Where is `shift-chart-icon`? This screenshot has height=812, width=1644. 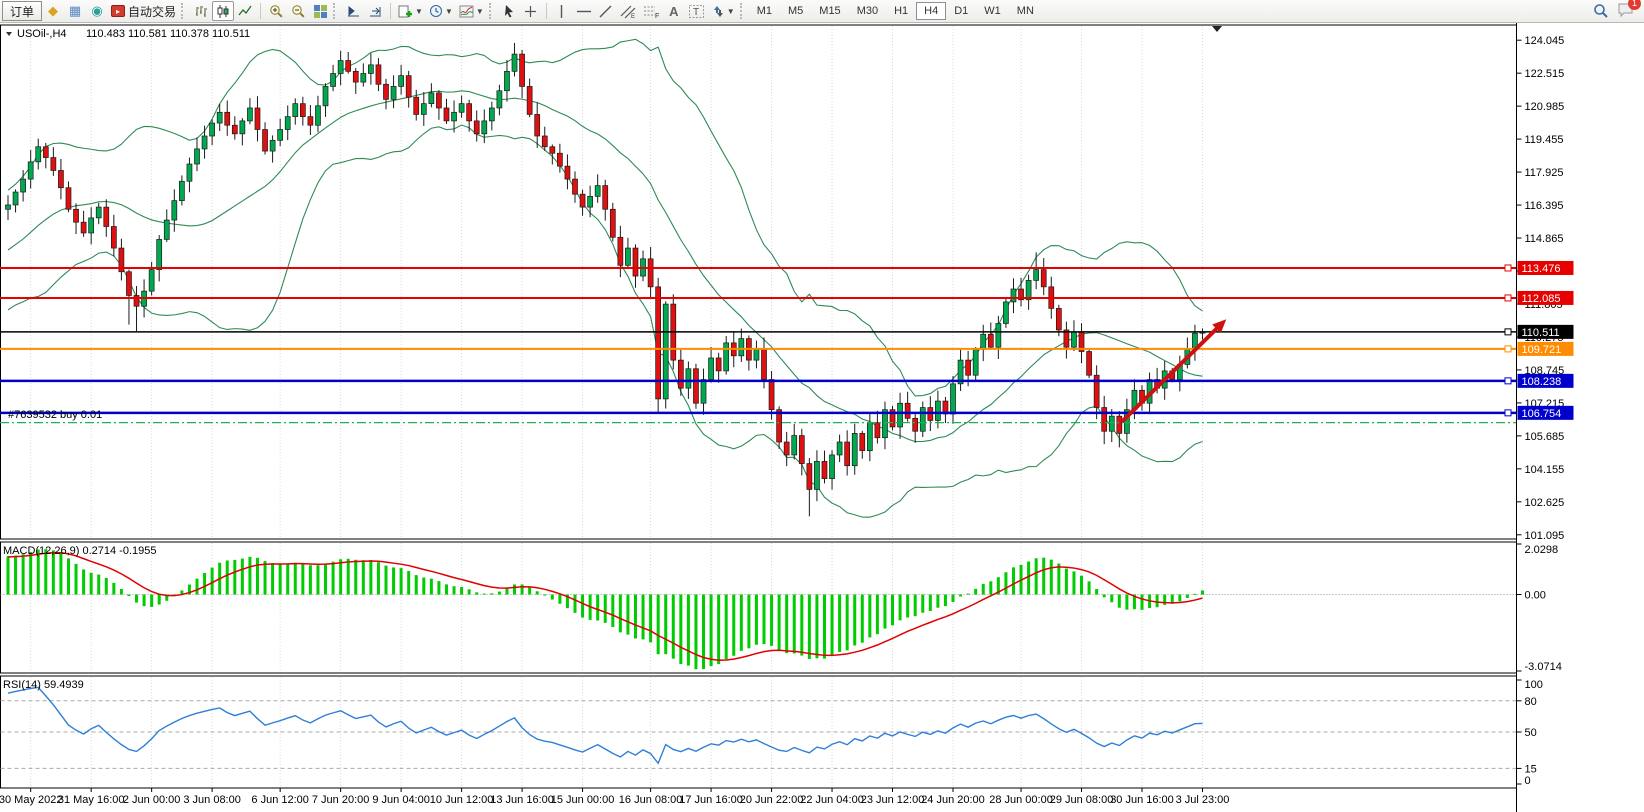
shift-chart-icon is located at coordinates (375, 11).